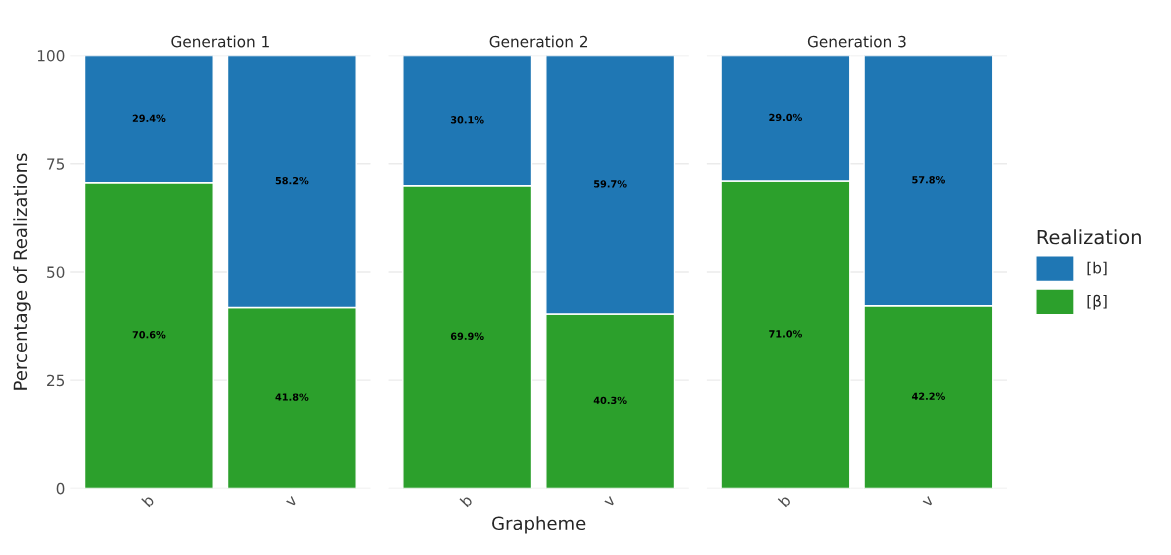 Image resolution: width=1171 pixels, height=555 pixels. Describe the element at coordinates (149, 335) in the screenshot. I see `data-label: 70.6%` at that location.